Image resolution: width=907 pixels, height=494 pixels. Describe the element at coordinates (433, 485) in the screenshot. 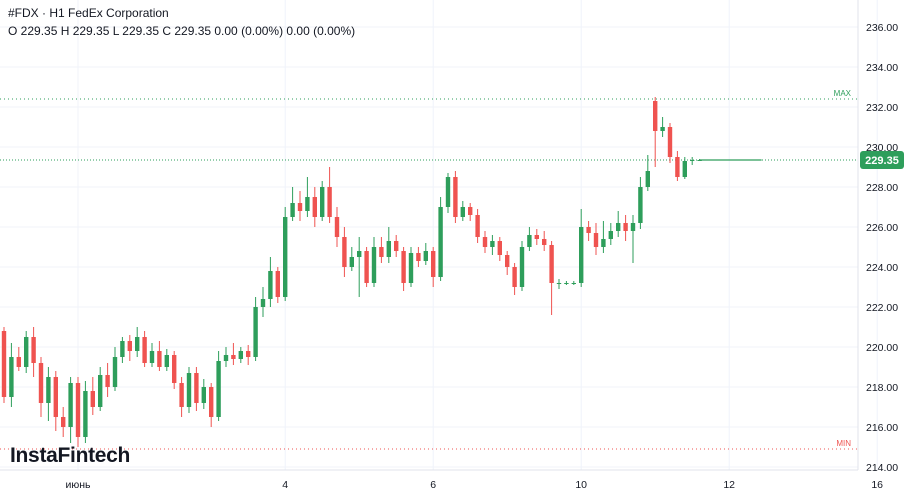

I see `x-tick-label: 6` at that location.